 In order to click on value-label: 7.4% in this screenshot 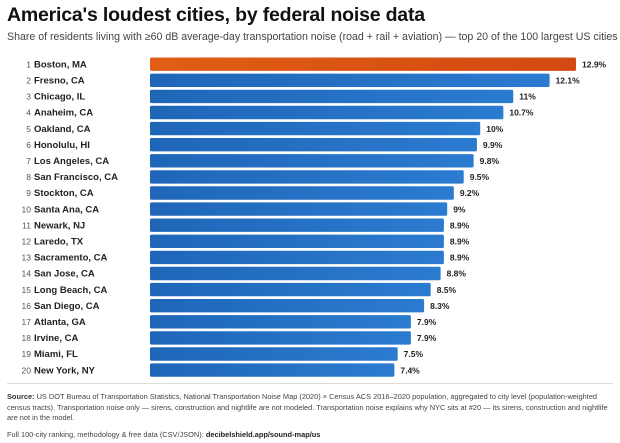, I will do `click(410, 370)`.